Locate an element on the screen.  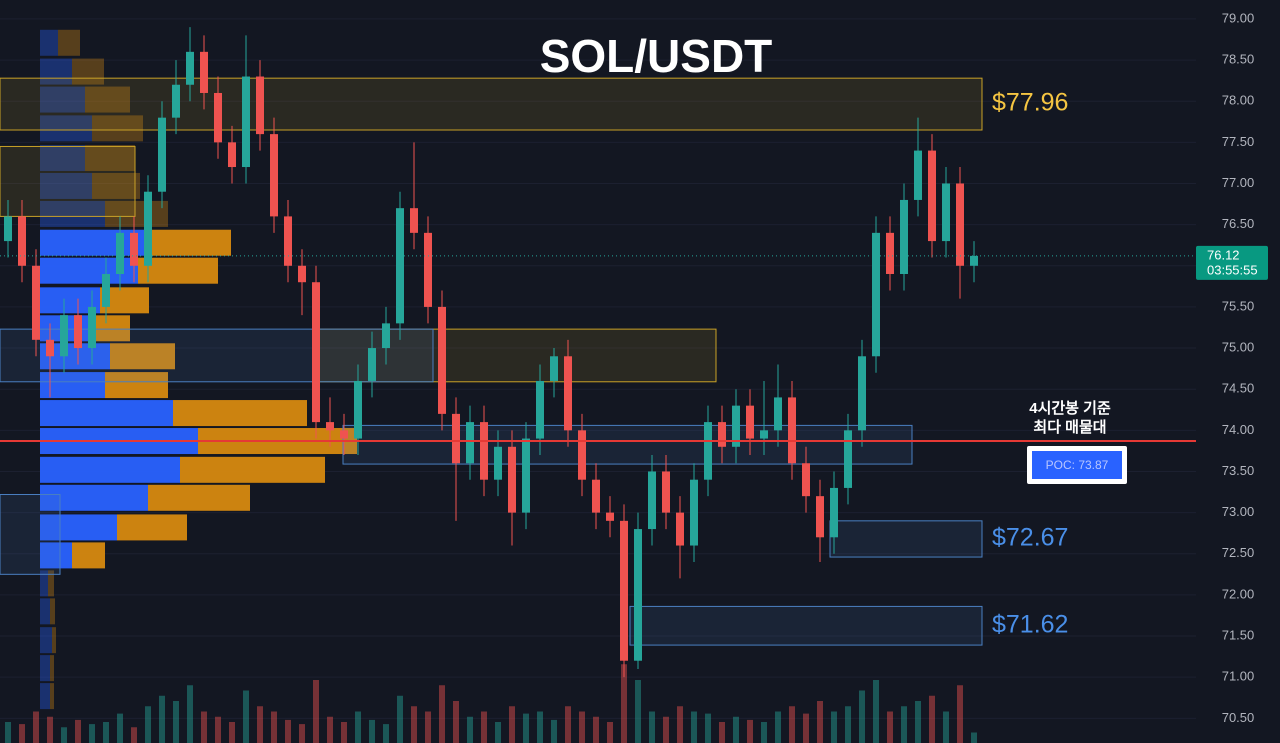
zone-label: $71.62 is located at coordinates (1030, 624).